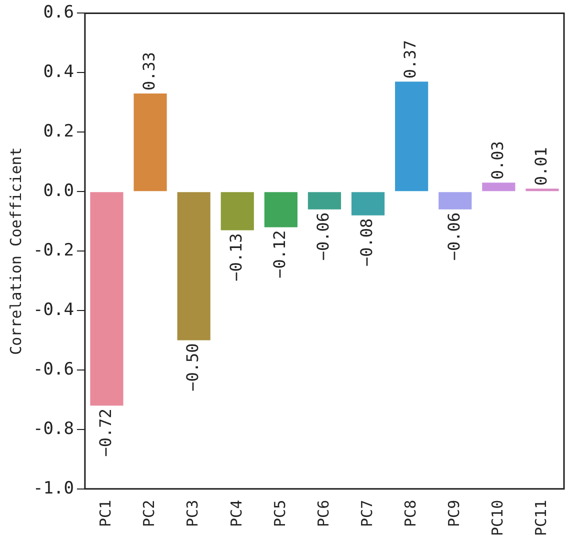 The image size is (567, 539). Describe the element at coordinates (15, 251) in the screenshot. I see `y-axis-title: Correlation Coefficient` at that location.